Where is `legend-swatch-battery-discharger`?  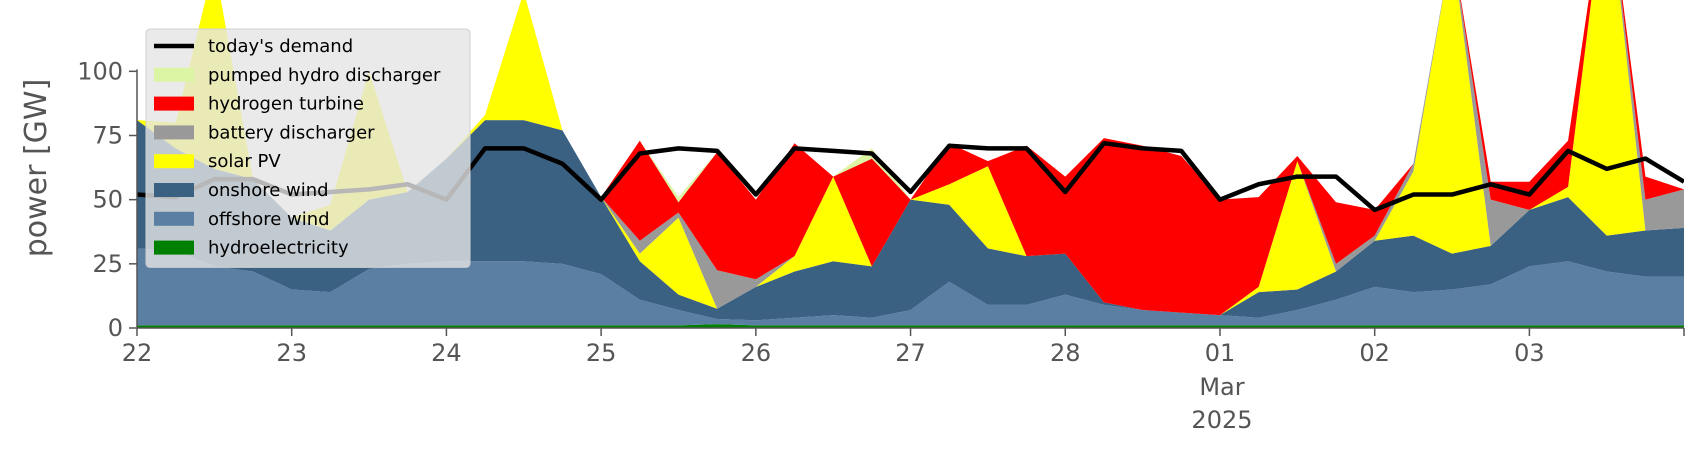
legend-swatch-battery-discharger is located at coordinates (174, 132).